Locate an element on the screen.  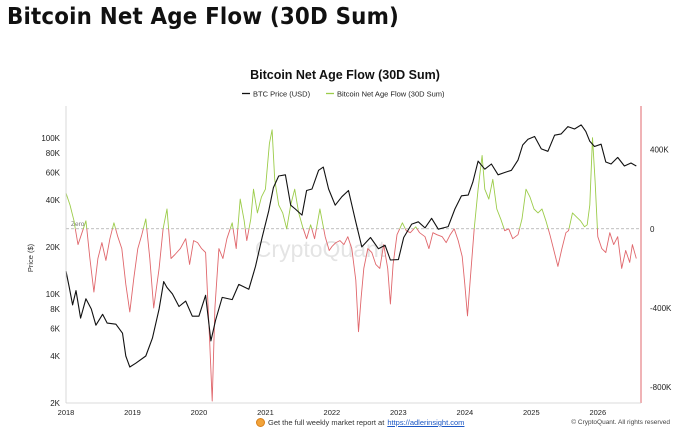
y-tick-label: 10K is located at coordinates (53, 294).